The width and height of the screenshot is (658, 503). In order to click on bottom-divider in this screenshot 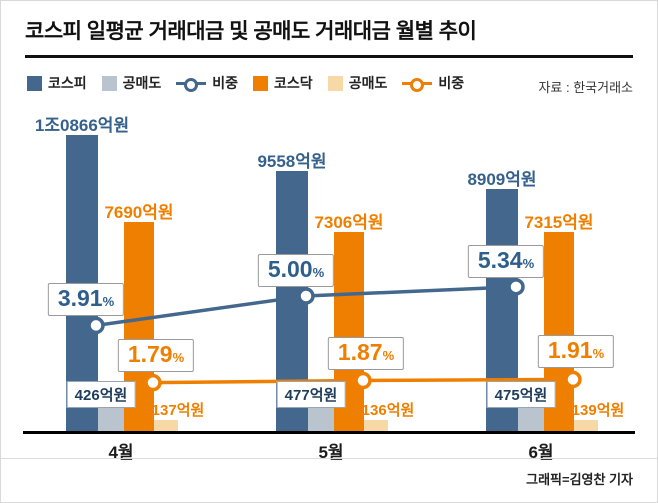, I will do `click(329, 458)`.